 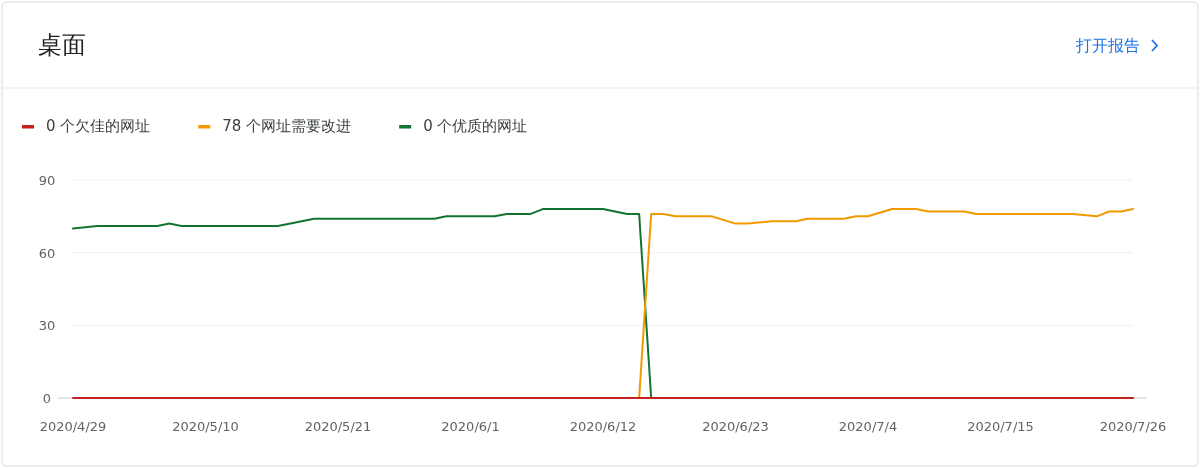 What do you see at coordinates (98, 126) in the screenshot?
I see `legend-label: 0 个欠佳的网址` at bounding box center [98, 126].